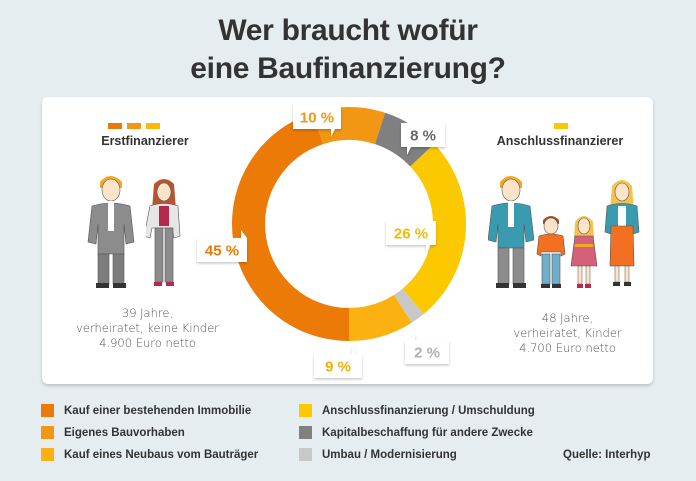 The width and height of the screenshot is (696, 481). Describe the element at coordinates (423, 136) in the screenshot. I see `slice-value-label: 8 %` at that location.